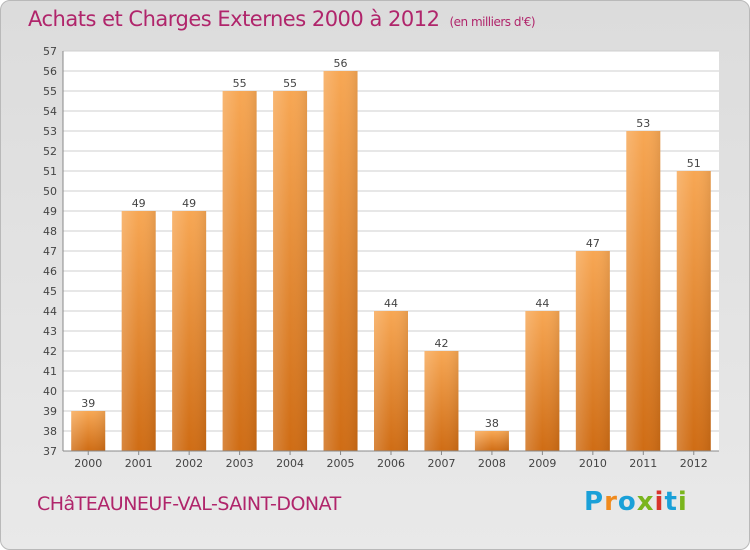 The image size is (750, 550). Describe the element at coordinates (234, 19) in the screenshot. I see `chart-title-text: Achats et Charges Externes 2000 à 2012` at that location.